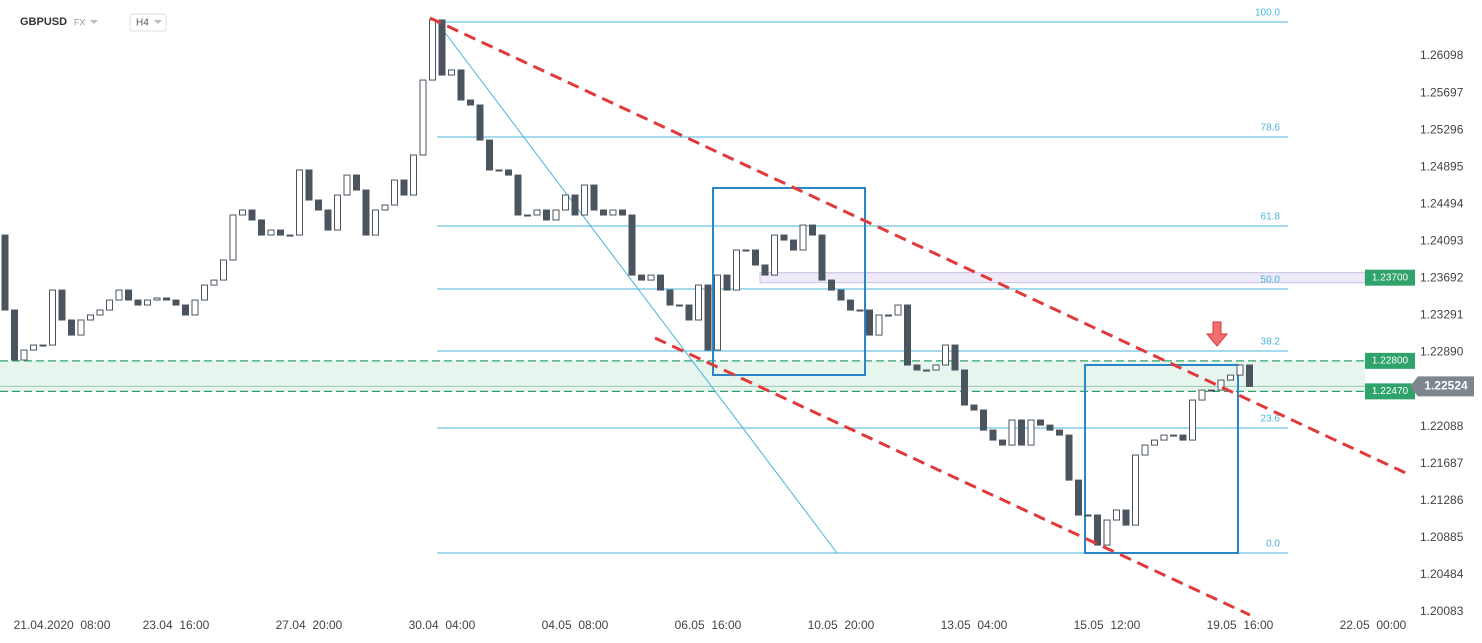  I want to click on x-tick-label: 21.04.2020 08:00, so click(62, 625).